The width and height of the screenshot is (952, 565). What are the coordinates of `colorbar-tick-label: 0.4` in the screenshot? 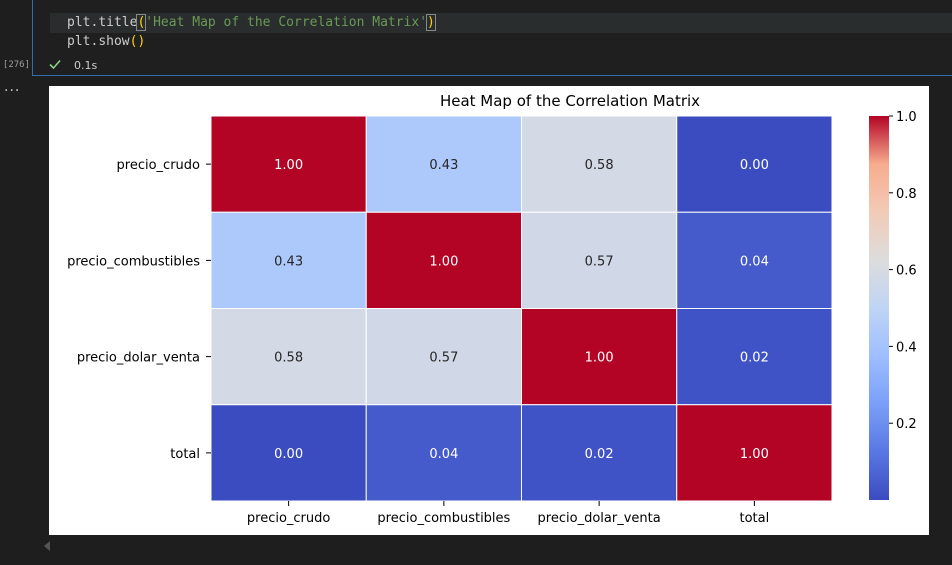 It's located at (906, 347).